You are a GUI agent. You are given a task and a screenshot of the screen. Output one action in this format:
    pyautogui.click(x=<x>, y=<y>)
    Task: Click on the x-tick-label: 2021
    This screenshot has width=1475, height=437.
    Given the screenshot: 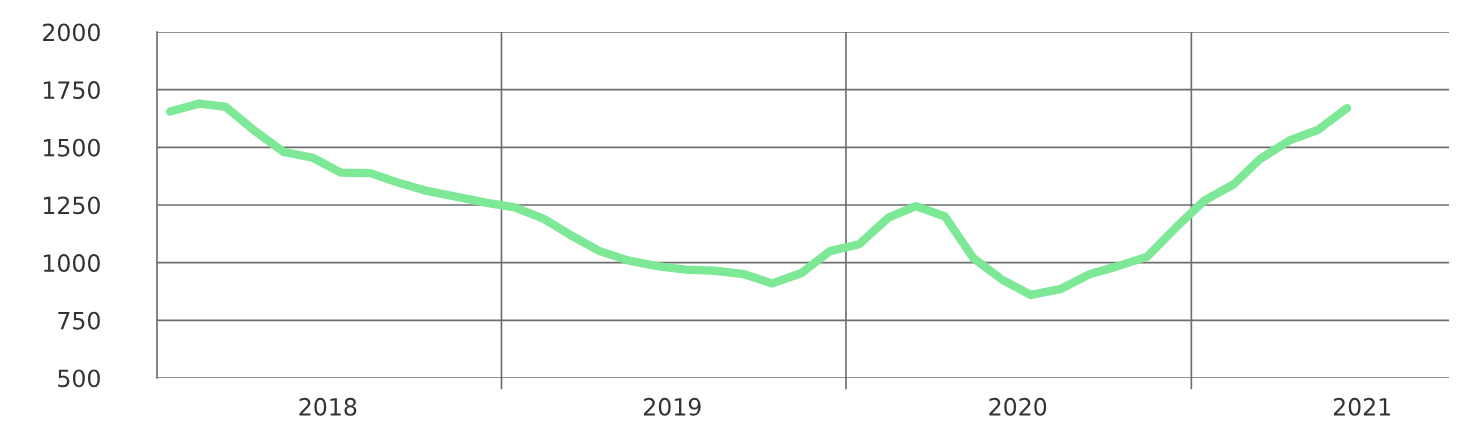 What is the action you would take?
    pyautogui.click(x=1362, y=406)
    